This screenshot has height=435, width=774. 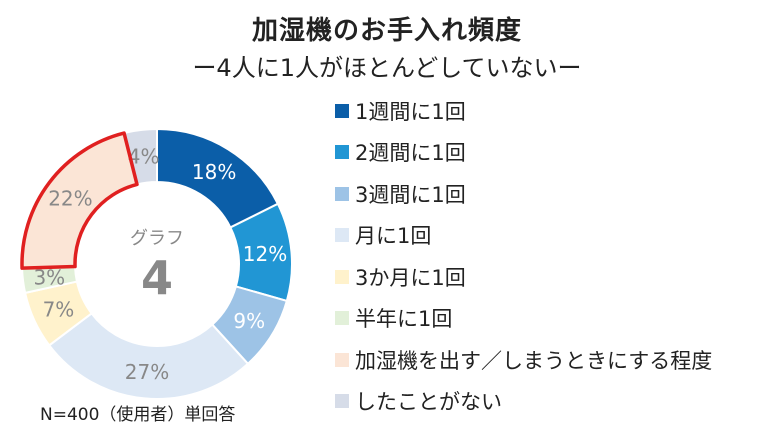 What do you see at coordinates (410, 277) in the screenshot?
I see `legend-label-5: 3か月に1回` at bounding box center [410, 277].